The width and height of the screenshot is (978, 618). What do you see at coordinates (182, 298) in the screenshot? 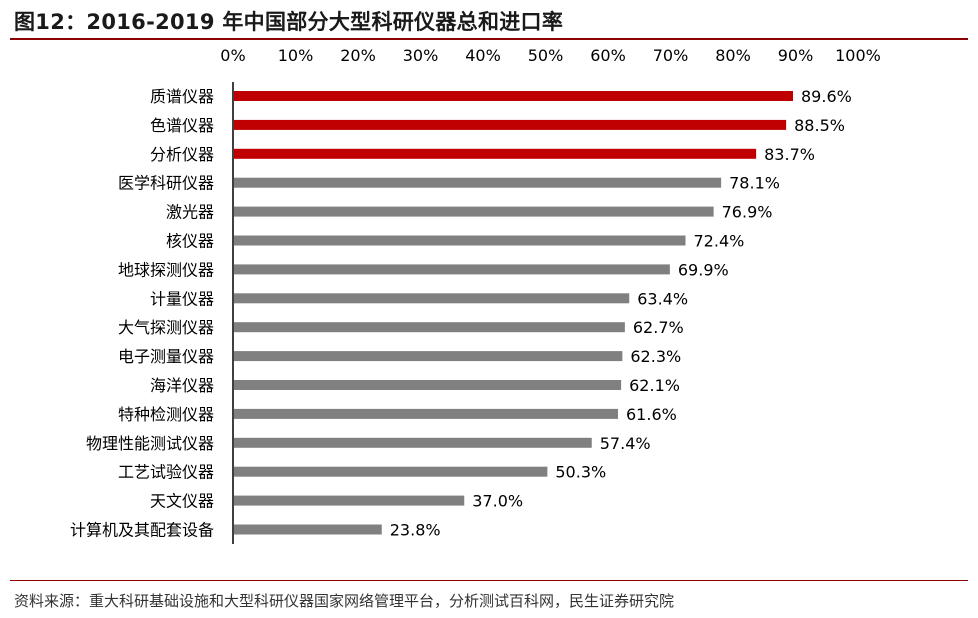
I see `category-label: 计量仪器` at bounding box center [182, 298].